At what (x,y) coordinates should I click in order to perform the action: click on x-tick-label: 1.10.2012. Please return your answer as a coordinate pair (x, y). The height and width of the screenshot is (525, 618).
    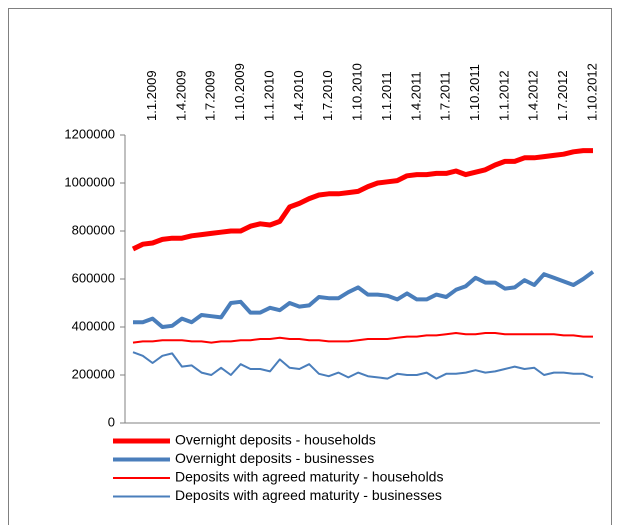
    Looking at the image, I should click on (591, 92).